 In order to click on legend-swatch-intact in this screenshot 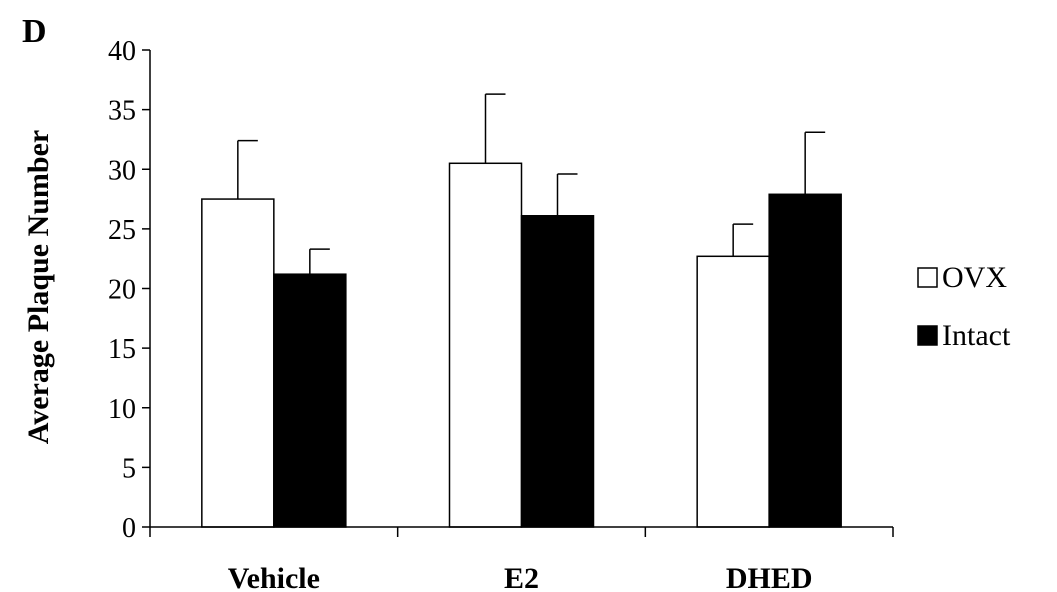, I will do `click(927, 335)`.